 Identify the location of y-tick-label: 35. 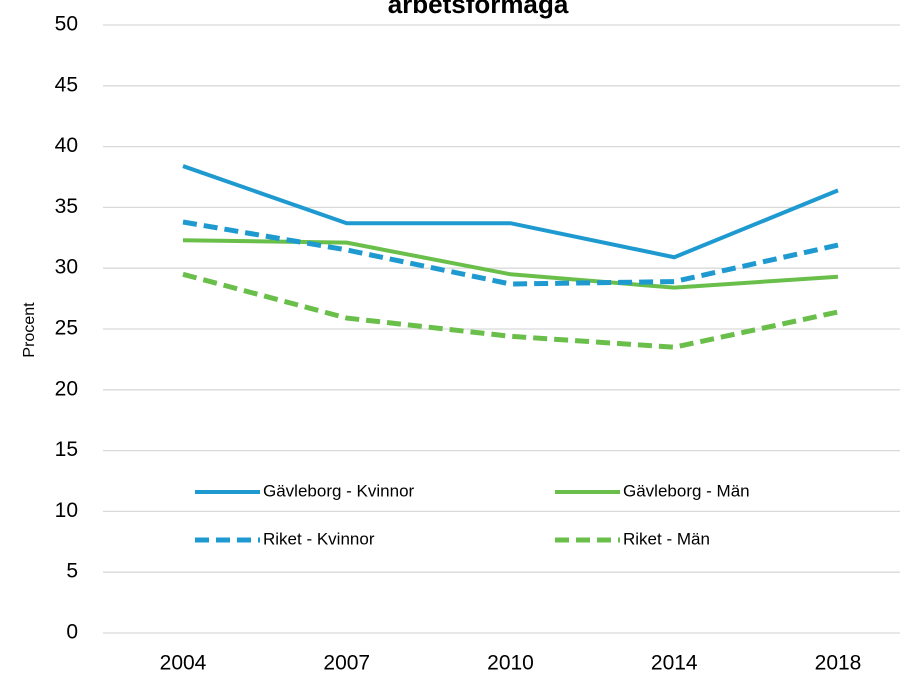
(66, 206).